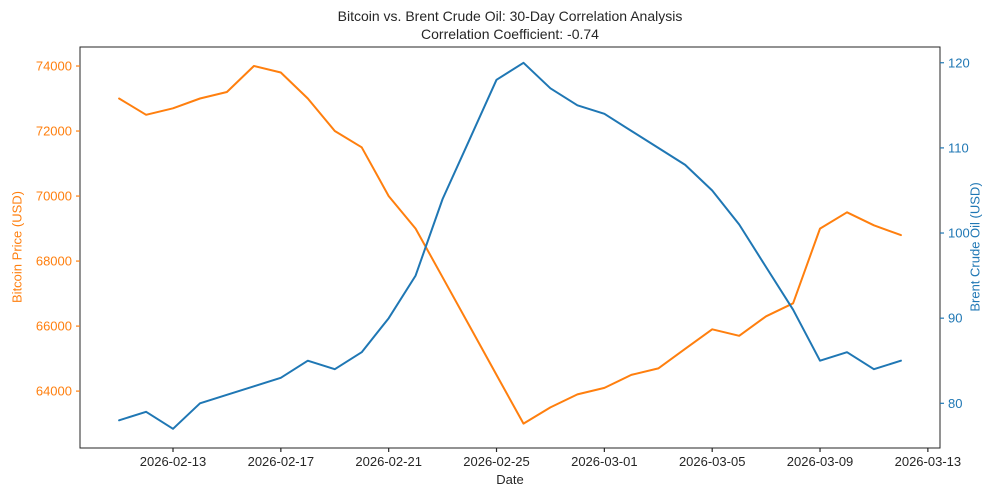 This screenshot has height=500, width=1000. Describe the element at coordinates (955, 318) in the screenshot. I see `y-right-tick-label: 90` at that location.